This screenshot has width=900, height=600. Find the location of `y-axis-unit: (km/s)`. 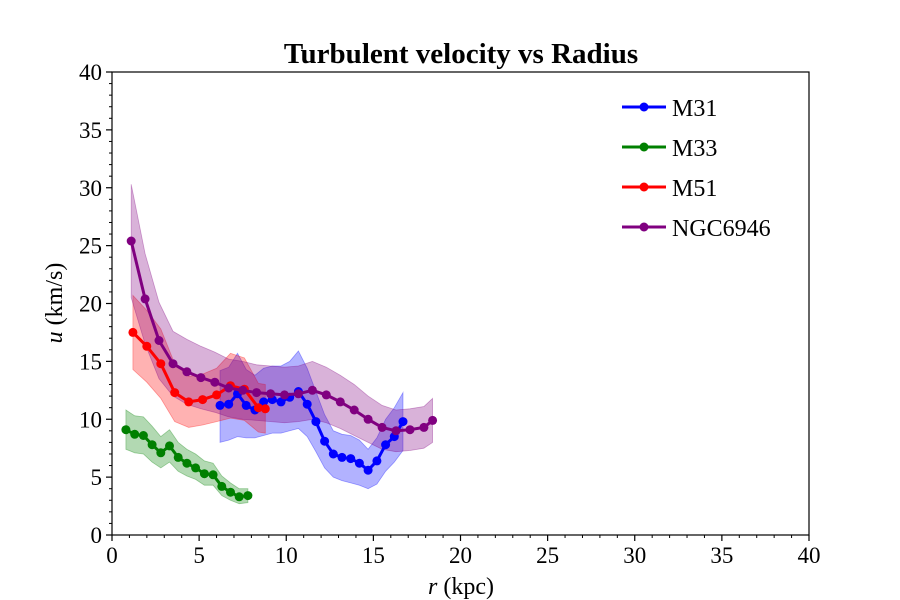

y-axis-unit: (km/s) is located at coordinates (55, 297).